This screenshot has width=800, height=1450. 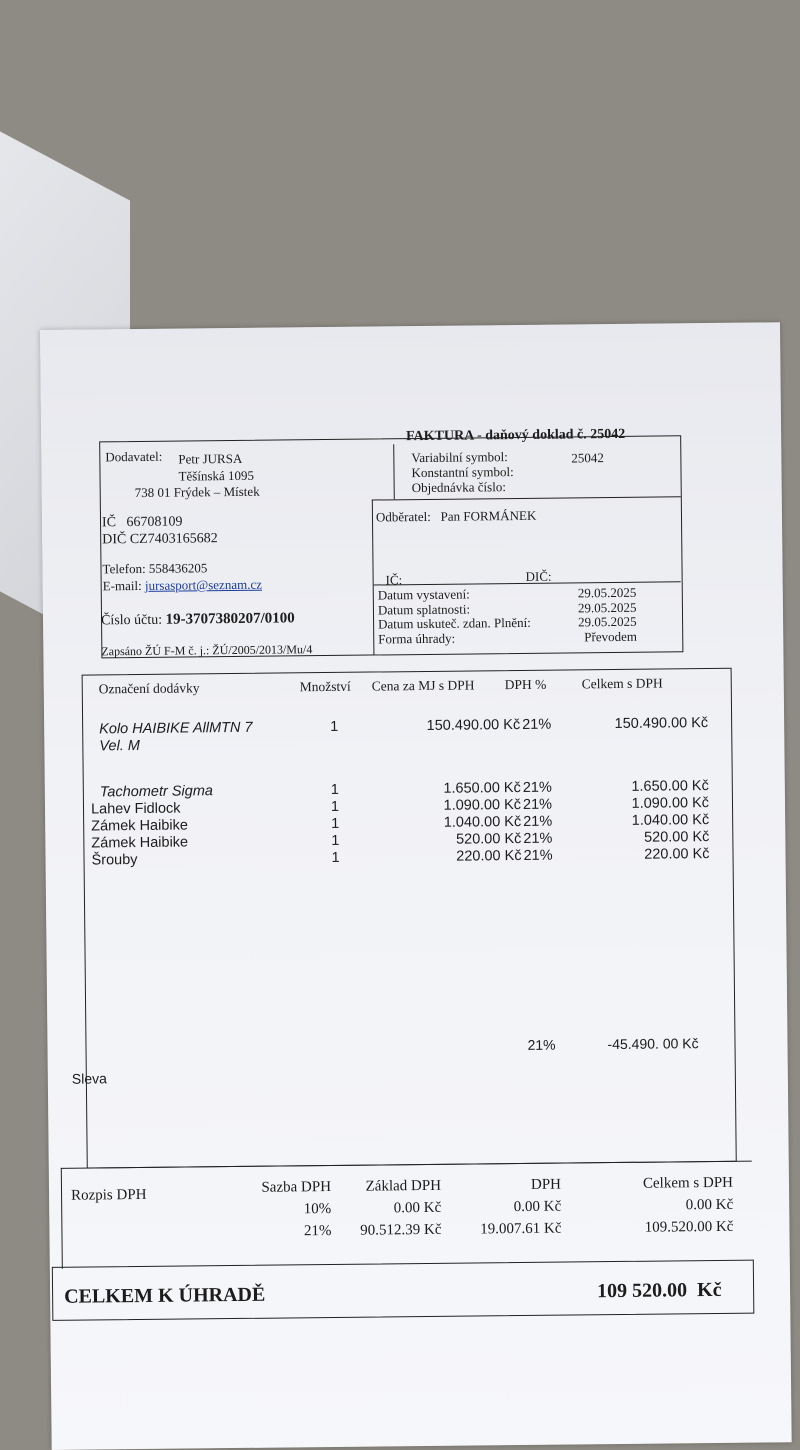 What do you see at coordinates (670, 786) in the screenshot?
I see `item-total: 1.650.00 Kč` at bounding box center [670, 786].